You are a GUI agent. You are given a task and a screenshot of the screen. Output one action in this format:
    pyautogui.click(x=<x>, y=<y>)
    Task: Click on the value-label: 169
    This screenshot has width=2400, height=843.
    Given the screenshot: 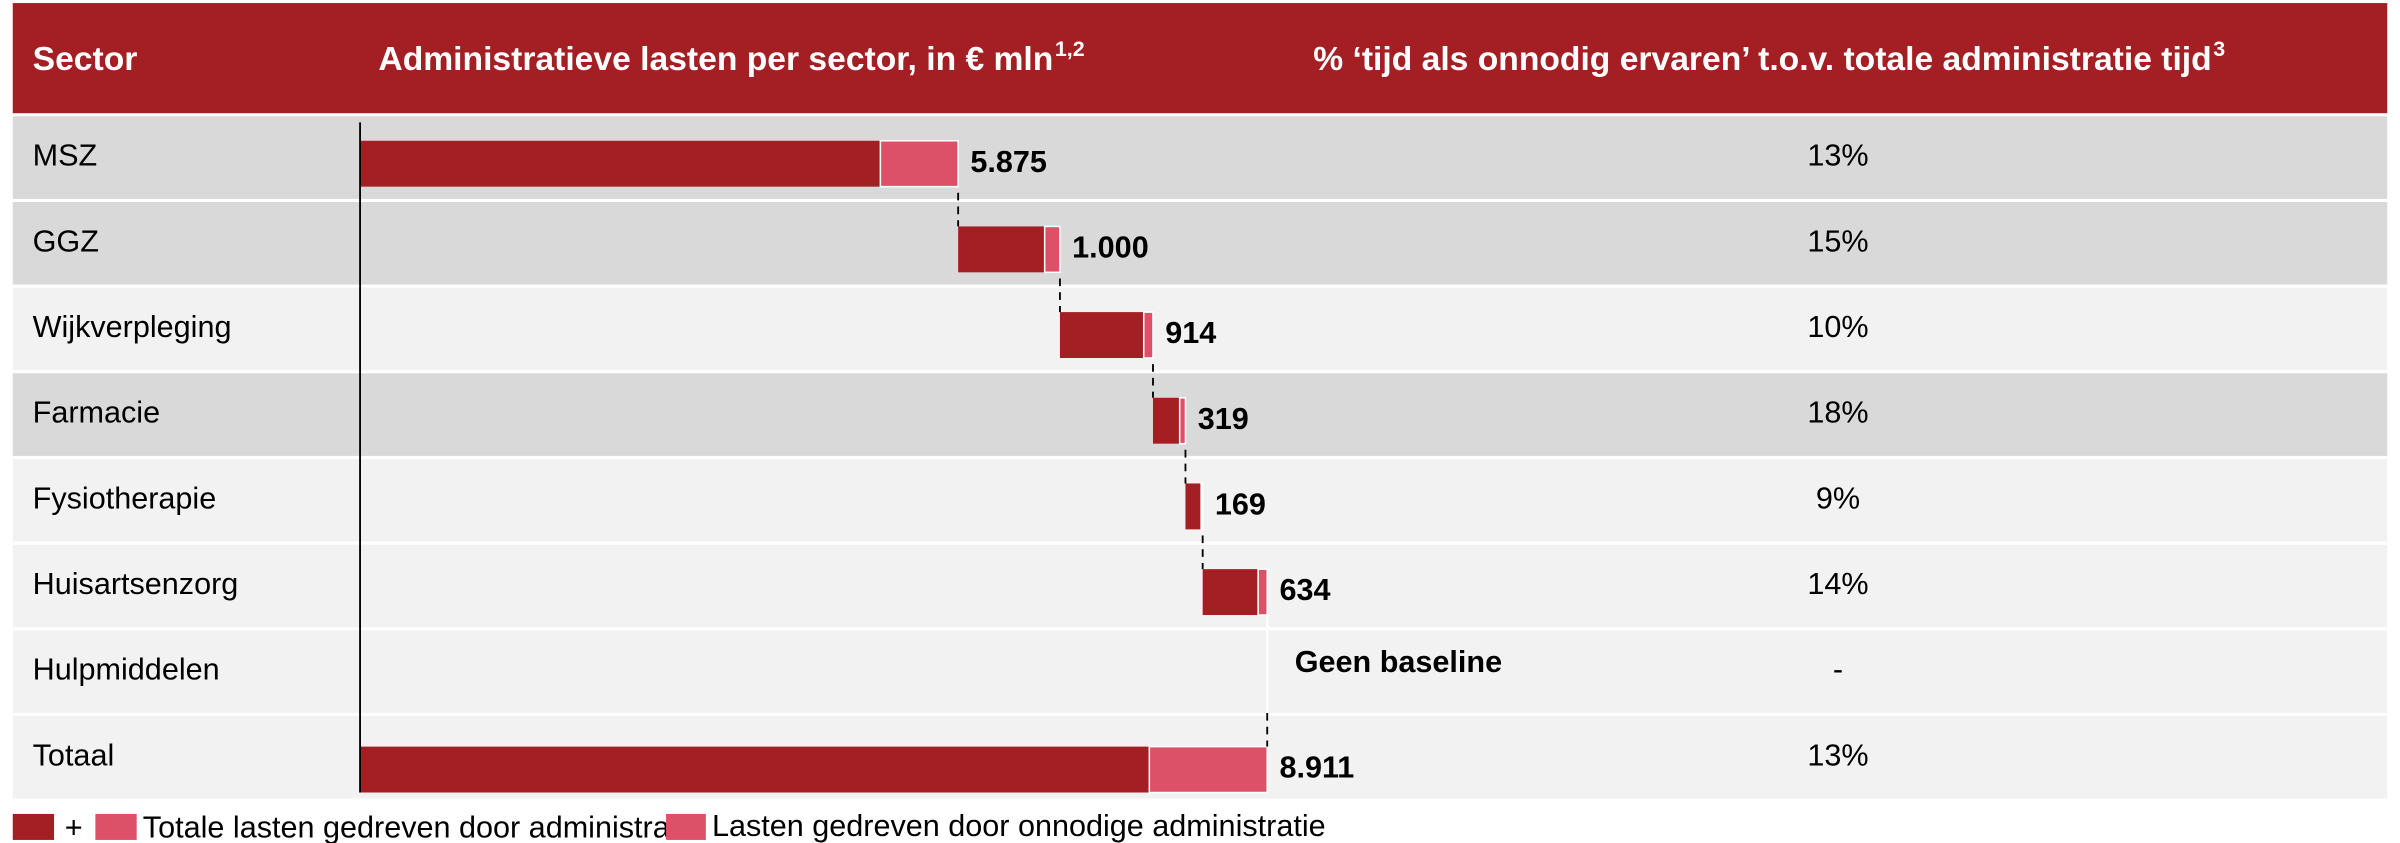 What is the action you would take?
    pyautogui.click(x=1240, y=504)
    